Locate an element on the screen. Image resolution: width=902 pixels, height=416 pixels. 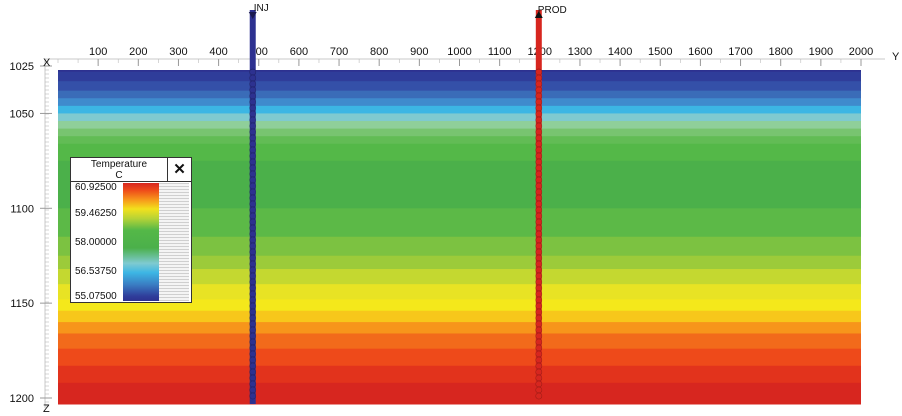
well-prod: PROD is located at coordinates (550, 204).